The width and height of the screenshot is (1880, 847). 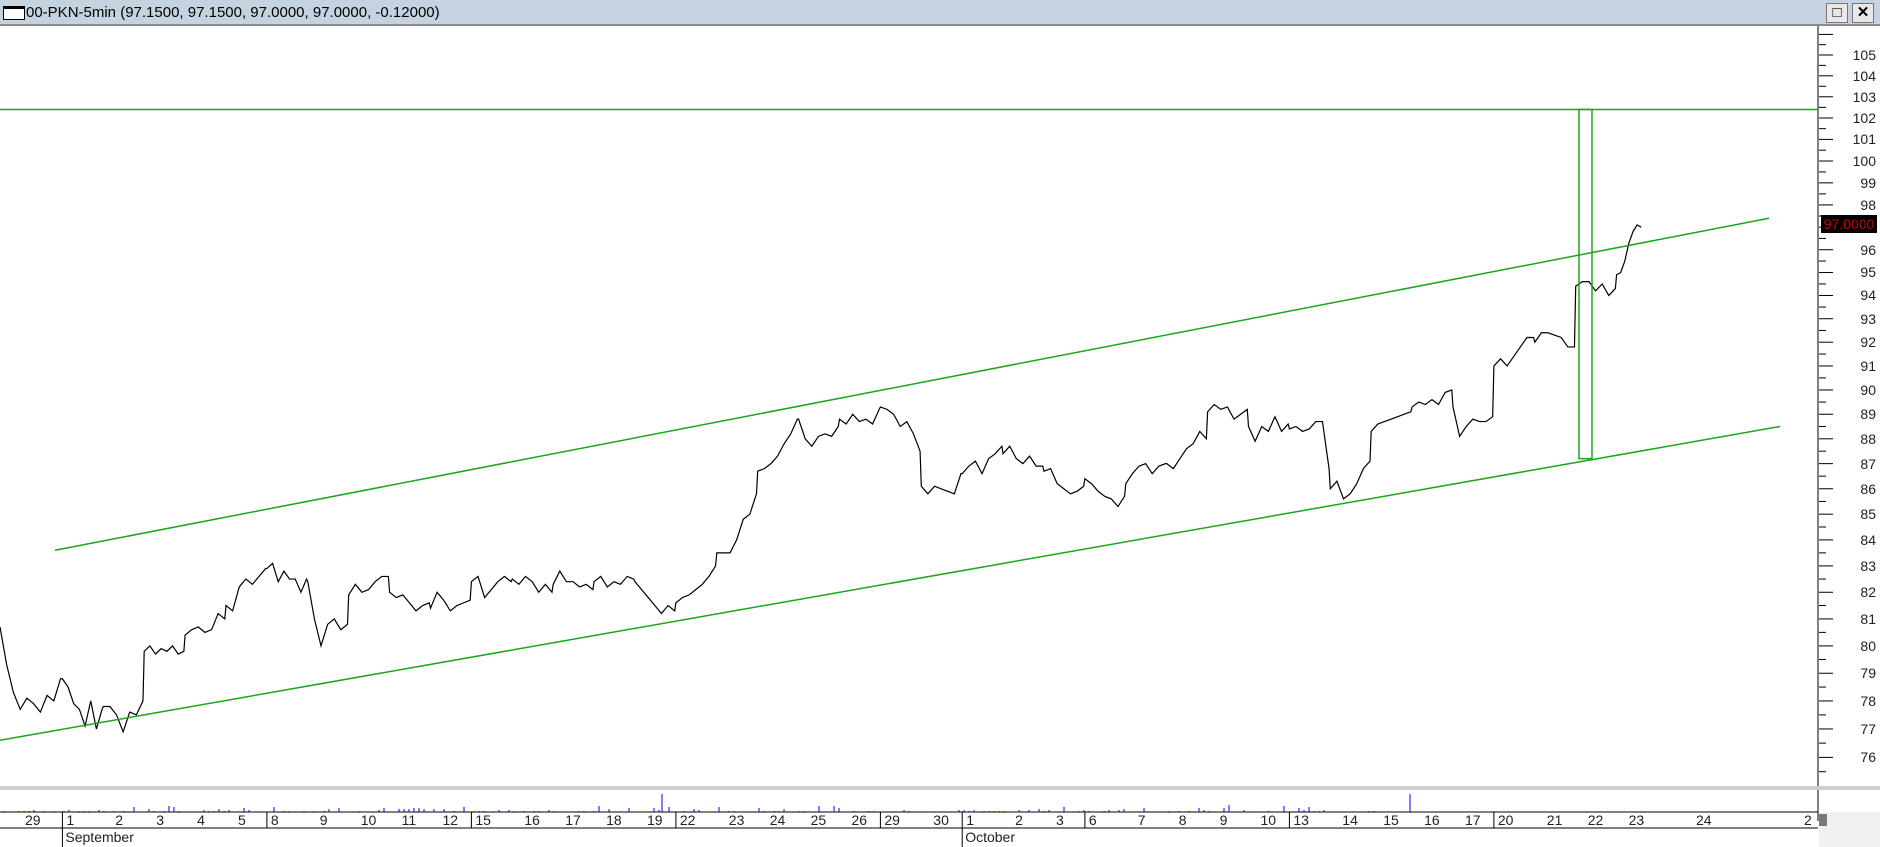 What do you see at coordinates (1837, 13) in the screenshot?
I see `maximize-button: □` at bounding box center [1837, 13].